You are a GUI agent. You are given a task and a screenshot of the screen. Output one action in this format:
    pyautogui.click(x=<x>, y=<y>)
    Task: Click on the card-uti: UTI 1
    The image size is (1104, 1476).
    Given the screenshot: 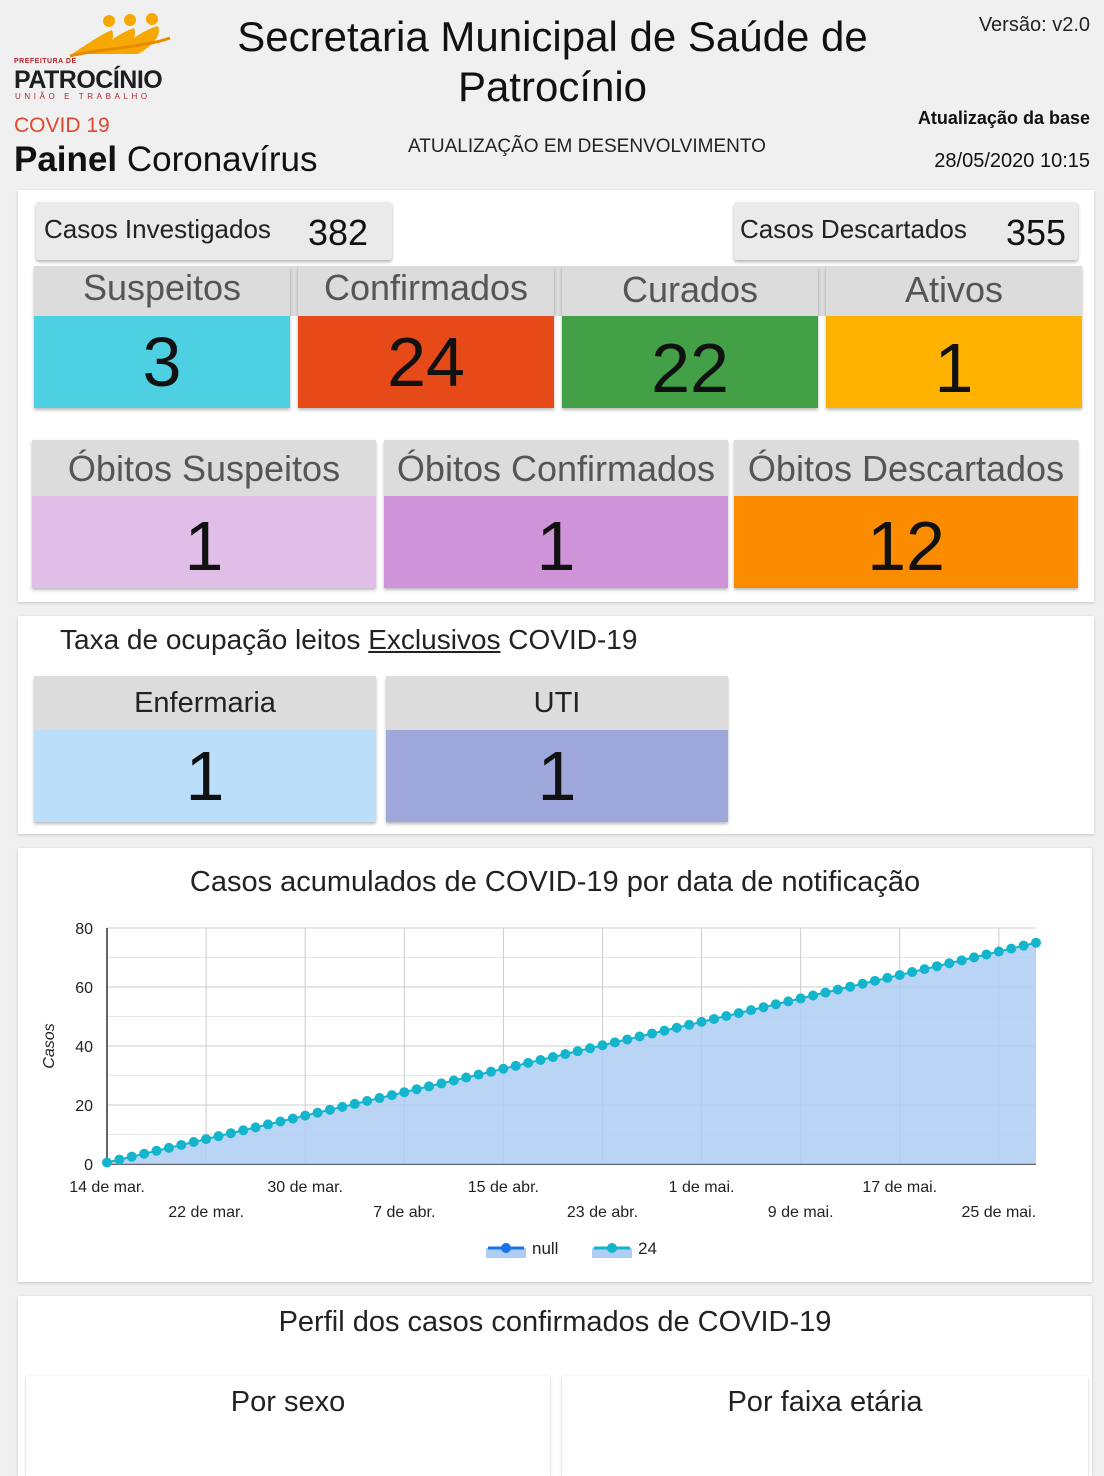 What is the action you would take?
    pyautogui.click(x=557, y=749)
    